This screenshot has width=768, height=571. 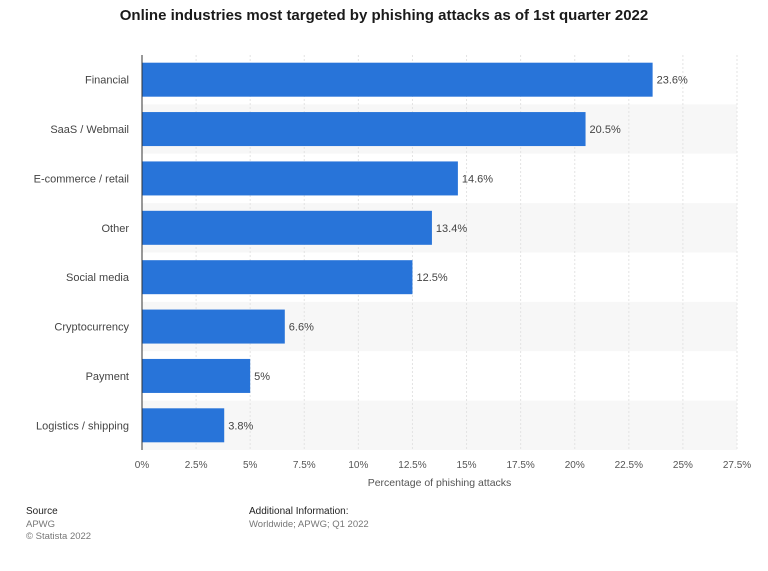 I want to click on x-tick-label: 25%, so click(x=683, y=465).